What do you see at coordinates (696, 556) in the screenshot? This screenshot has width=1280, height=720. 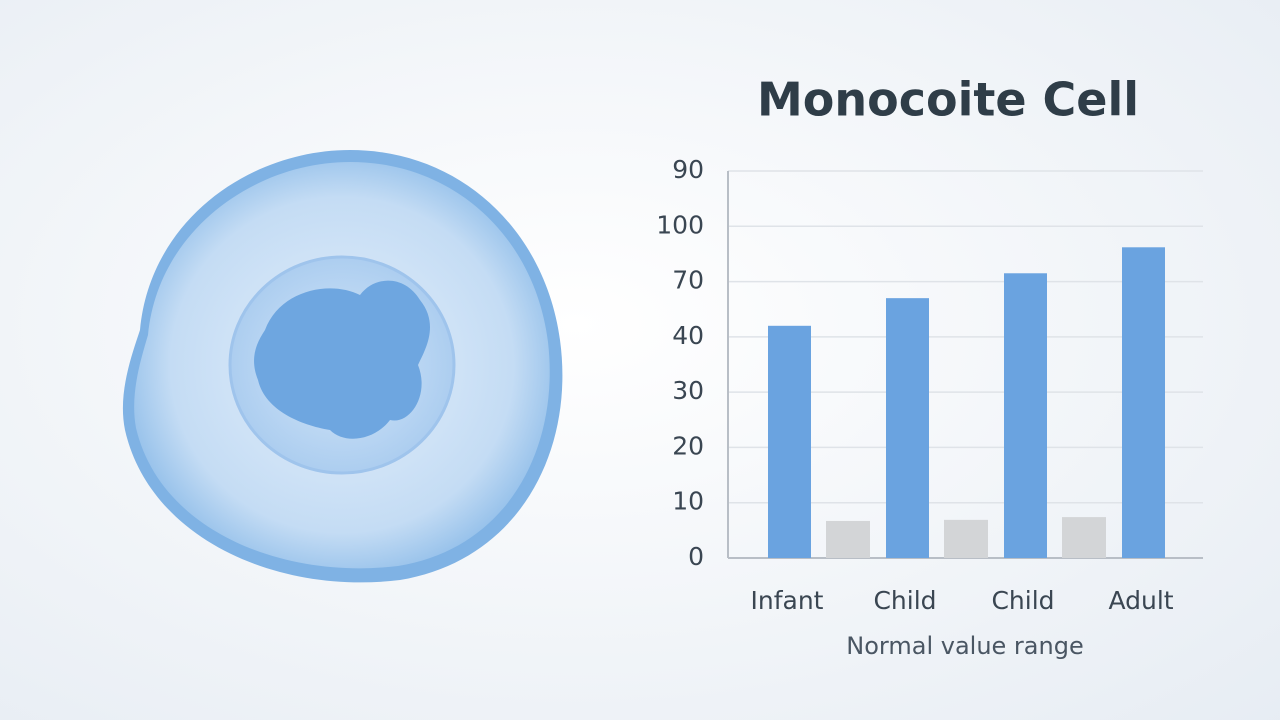 I see `y-tick-label: 0` at bounding box center [696, 556].